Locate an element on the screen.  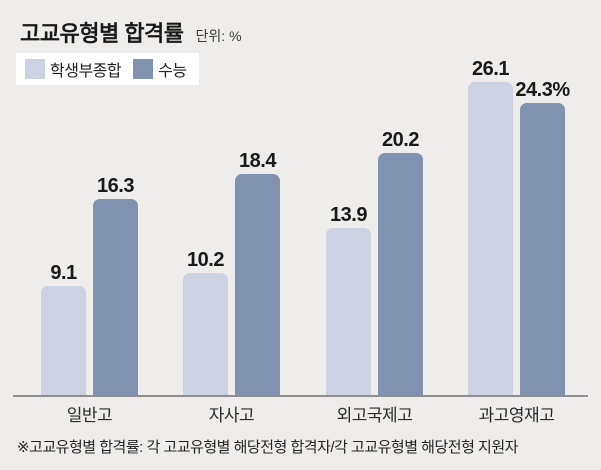
bar-group-3: 26.1 24.3% is located at coordinates (519, 225).